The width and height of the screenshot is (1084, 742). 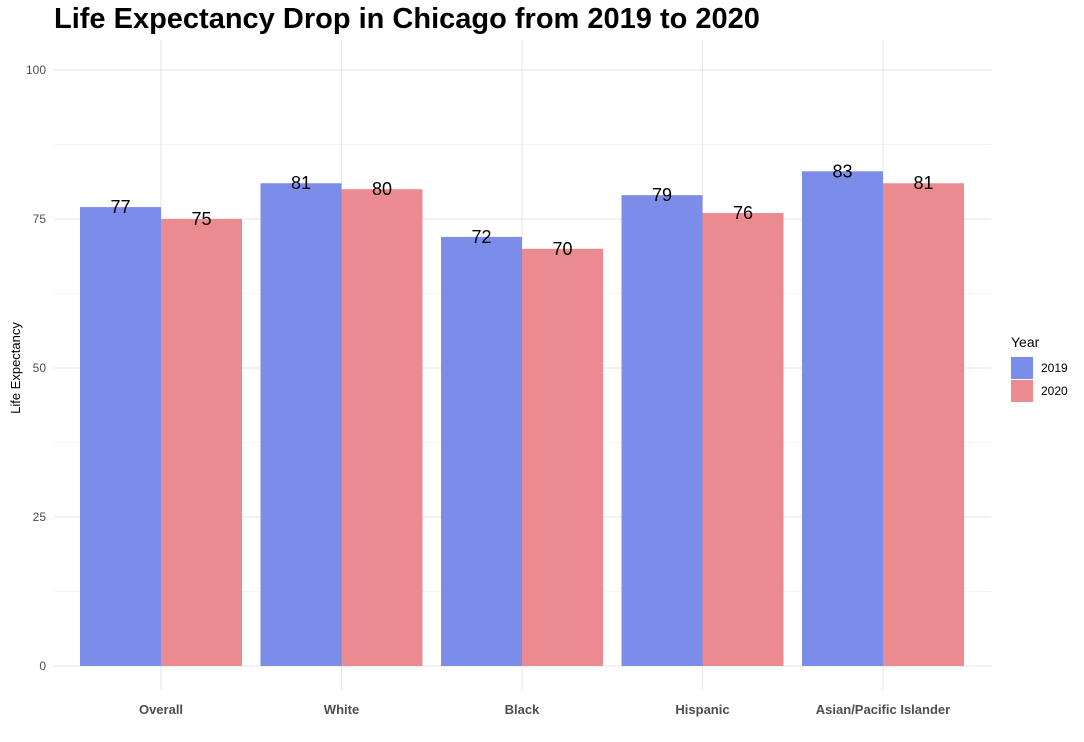 What do you see at coordinates (201, 442) in the screenshot?
I see `bar-2020-overall` at bounding box center [201, 442].